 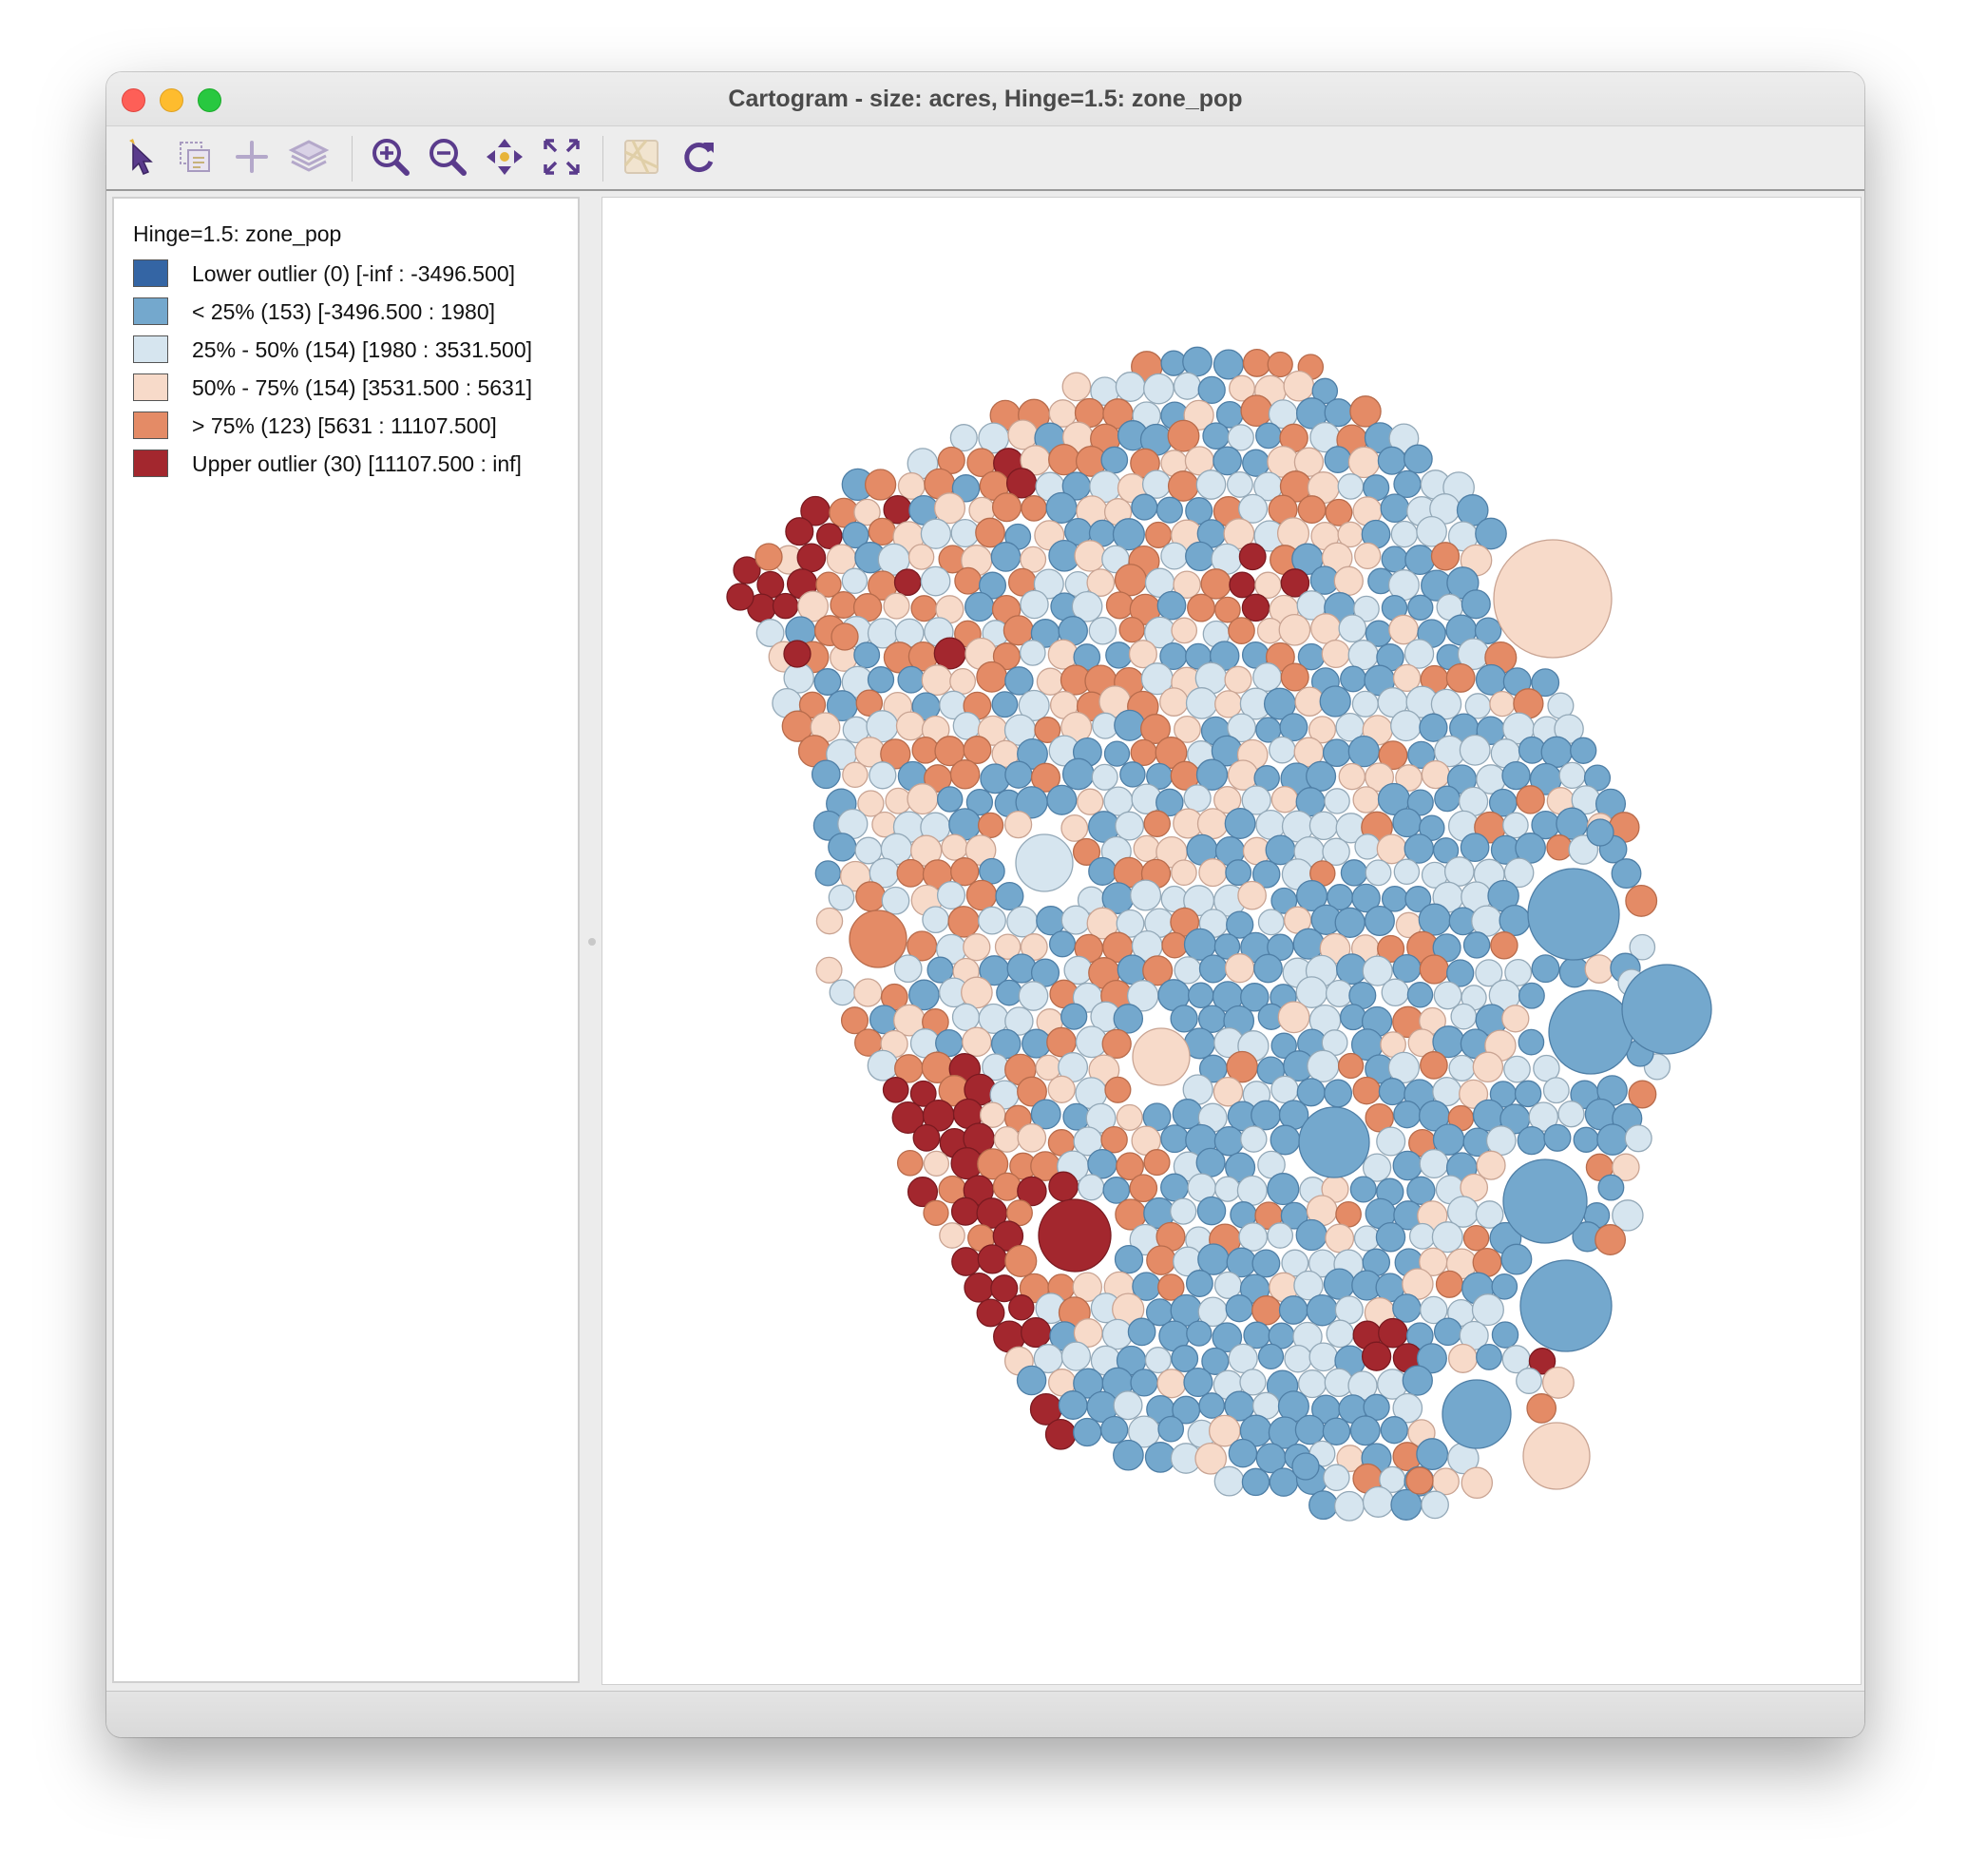 What do you see at coordinates (1573, 914) in the screenshot?
I see `cartogram-region-circle-large` at bounding box center [1573, 914].